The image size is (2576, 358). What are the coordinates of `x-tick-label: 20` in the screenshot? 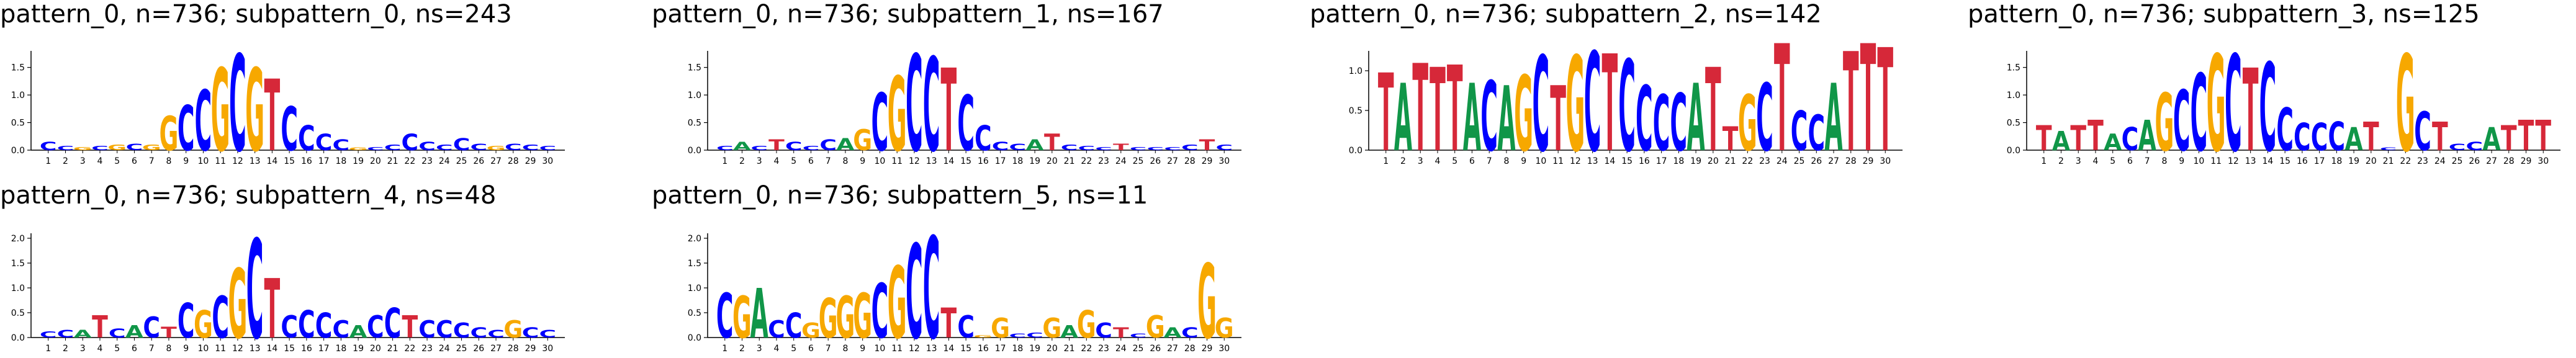 It's located at (1052, 349).